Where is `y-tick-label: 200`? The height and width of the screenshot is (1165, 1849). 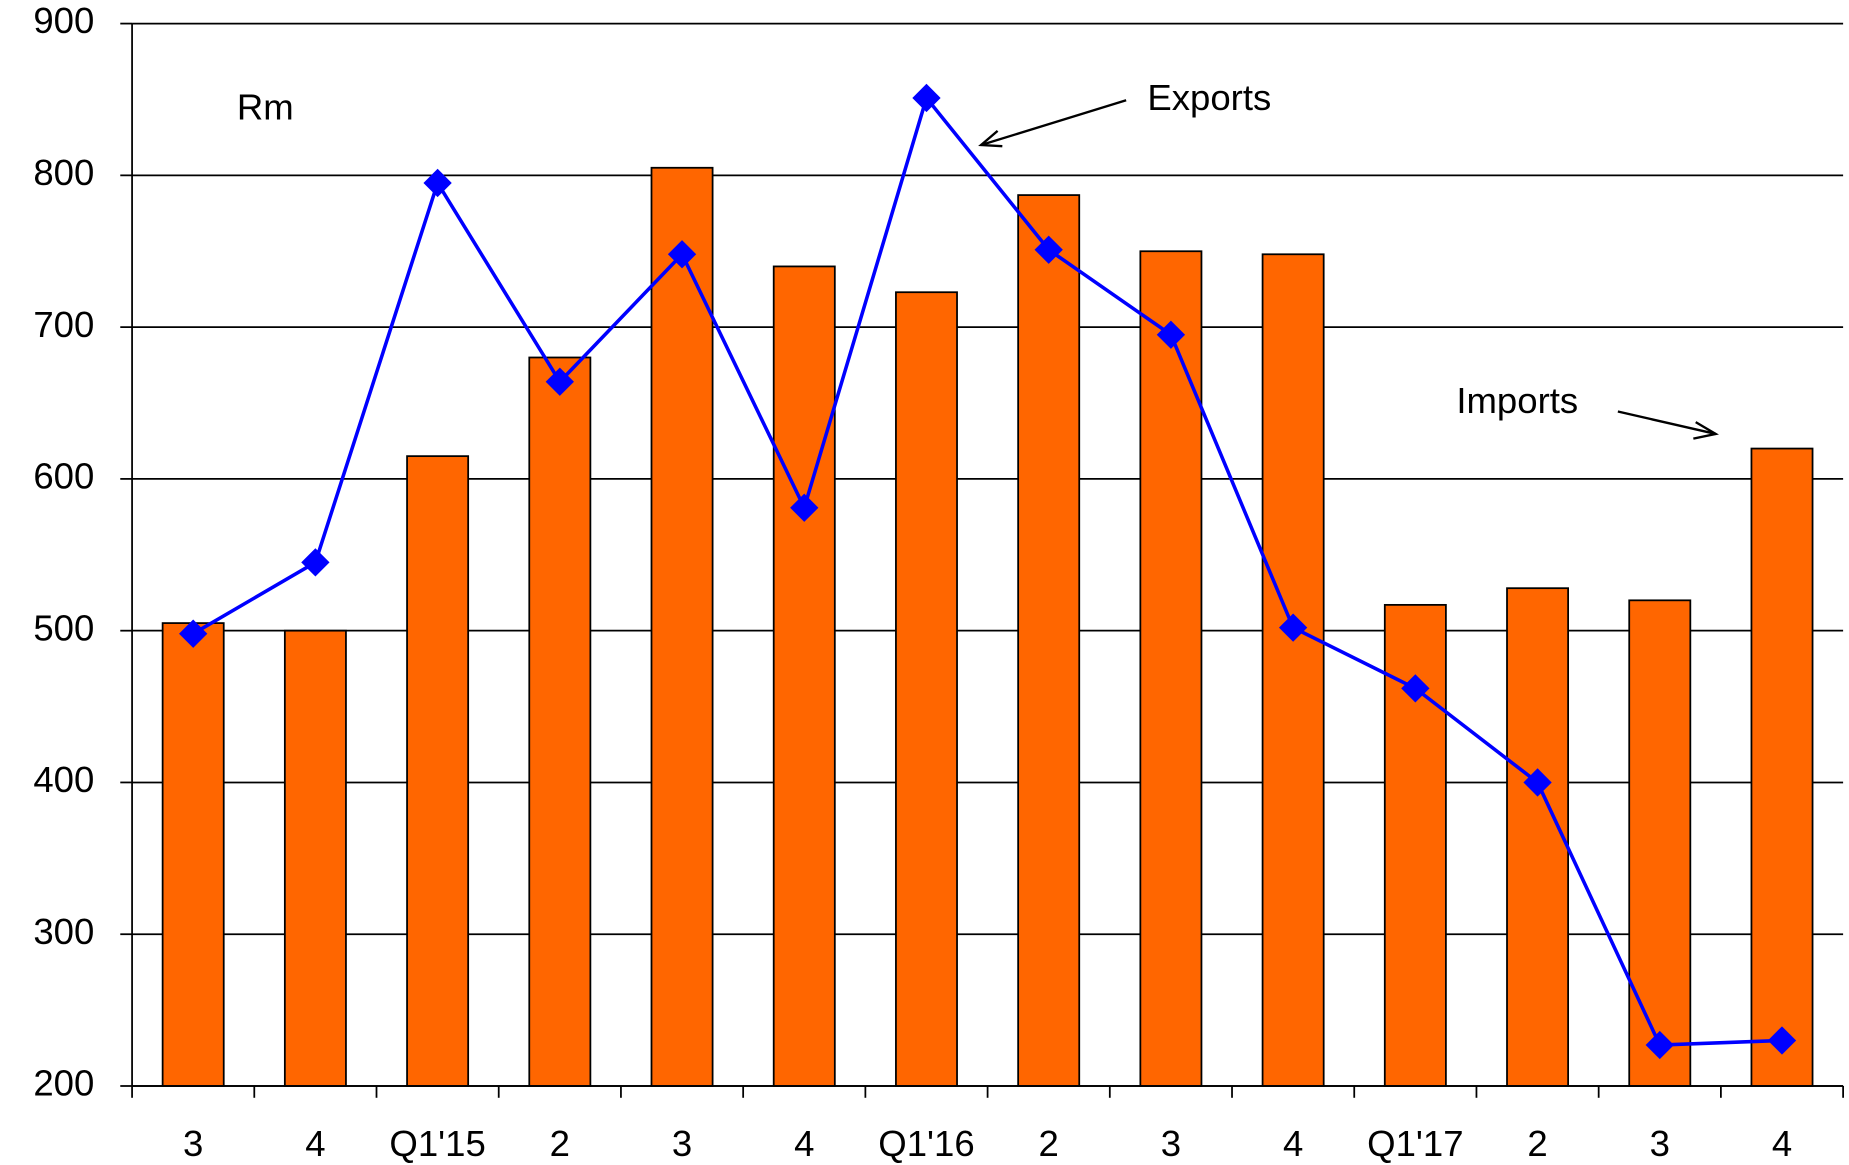
y-tick-label: 200 is located at coordinates (63, 1083).